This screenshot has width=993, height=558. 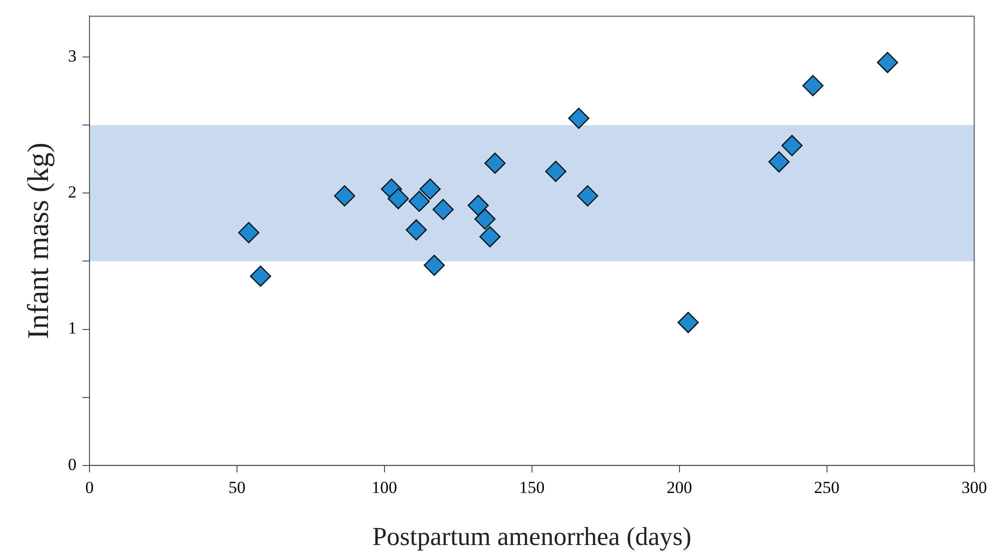 I want to click on x-axis-title: Postpartum amenorrhea (days), so click(x=532, y=537).